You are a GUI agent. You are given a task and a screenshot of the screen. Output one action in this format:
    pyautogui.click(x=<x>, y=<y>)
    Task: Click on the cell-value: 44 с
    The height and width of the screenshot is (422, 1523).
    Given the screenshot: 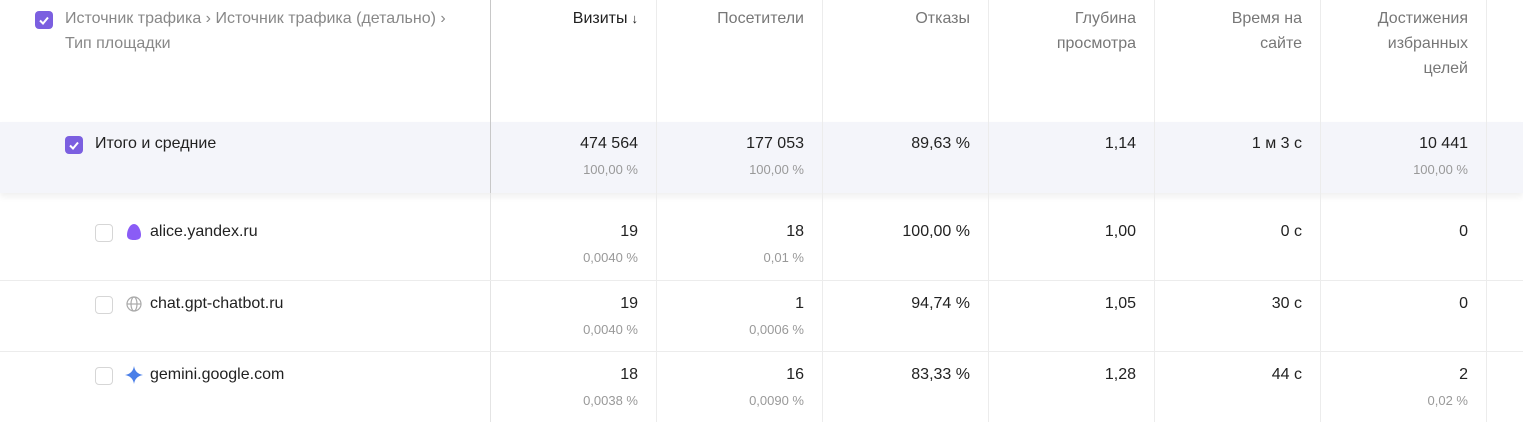 What is the action you would take?
    pyautogui.click(x=1286, y=374)
    